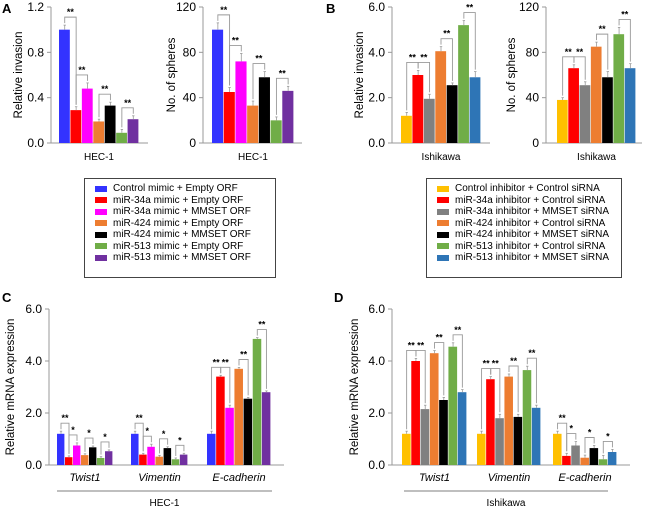 The image size is (650, 509). What do you see at coordinates (7, 297) in the screenshot?
I see `panel-label-c: C` at bounding box center [7, 297].